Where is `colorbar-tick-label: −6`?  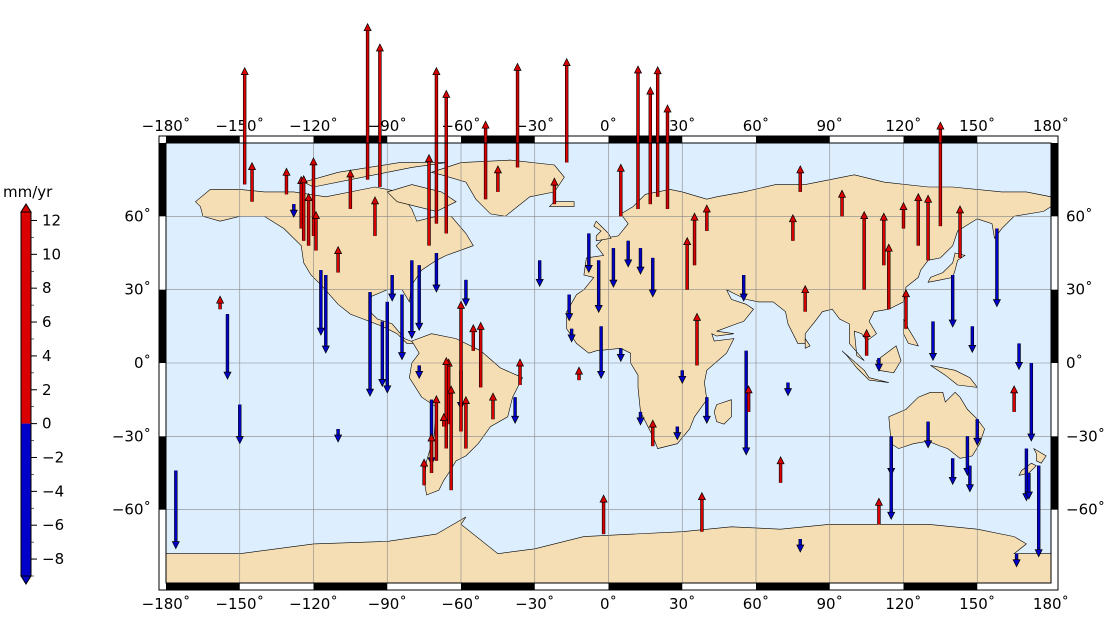 colorbar-tick-label: −6 is located at coordinates (53, 525).